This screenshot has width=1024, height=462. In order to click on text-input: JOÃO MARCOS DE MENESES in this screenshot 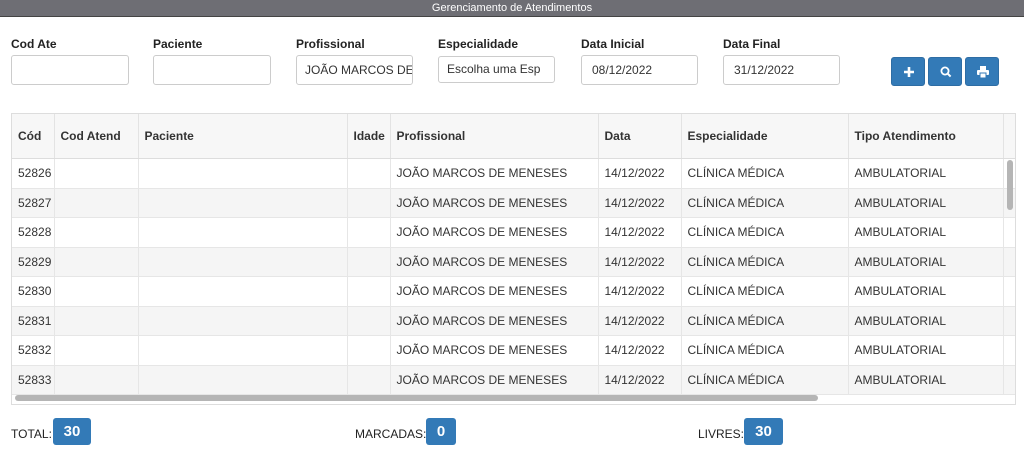, I will do `click(354, 70)`.